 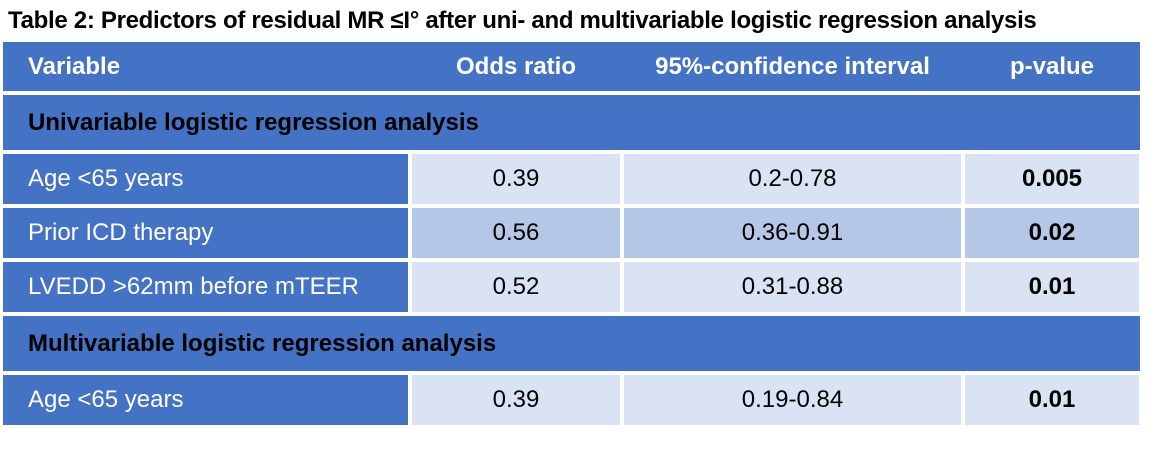 I want to click on column-header-odds-ratio: Odds ratio, so click(x=515, y=66).